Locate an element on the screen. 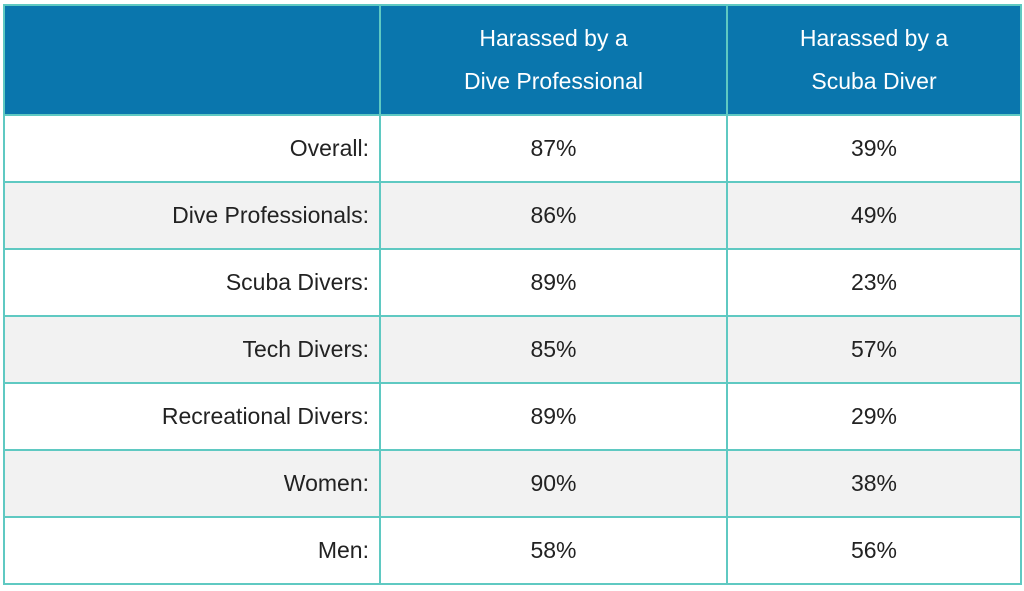 The height and width of the screenshot is (591, 1024). table-row: Dive Professionals: 86% 49% is located at coordinates (512, 215).